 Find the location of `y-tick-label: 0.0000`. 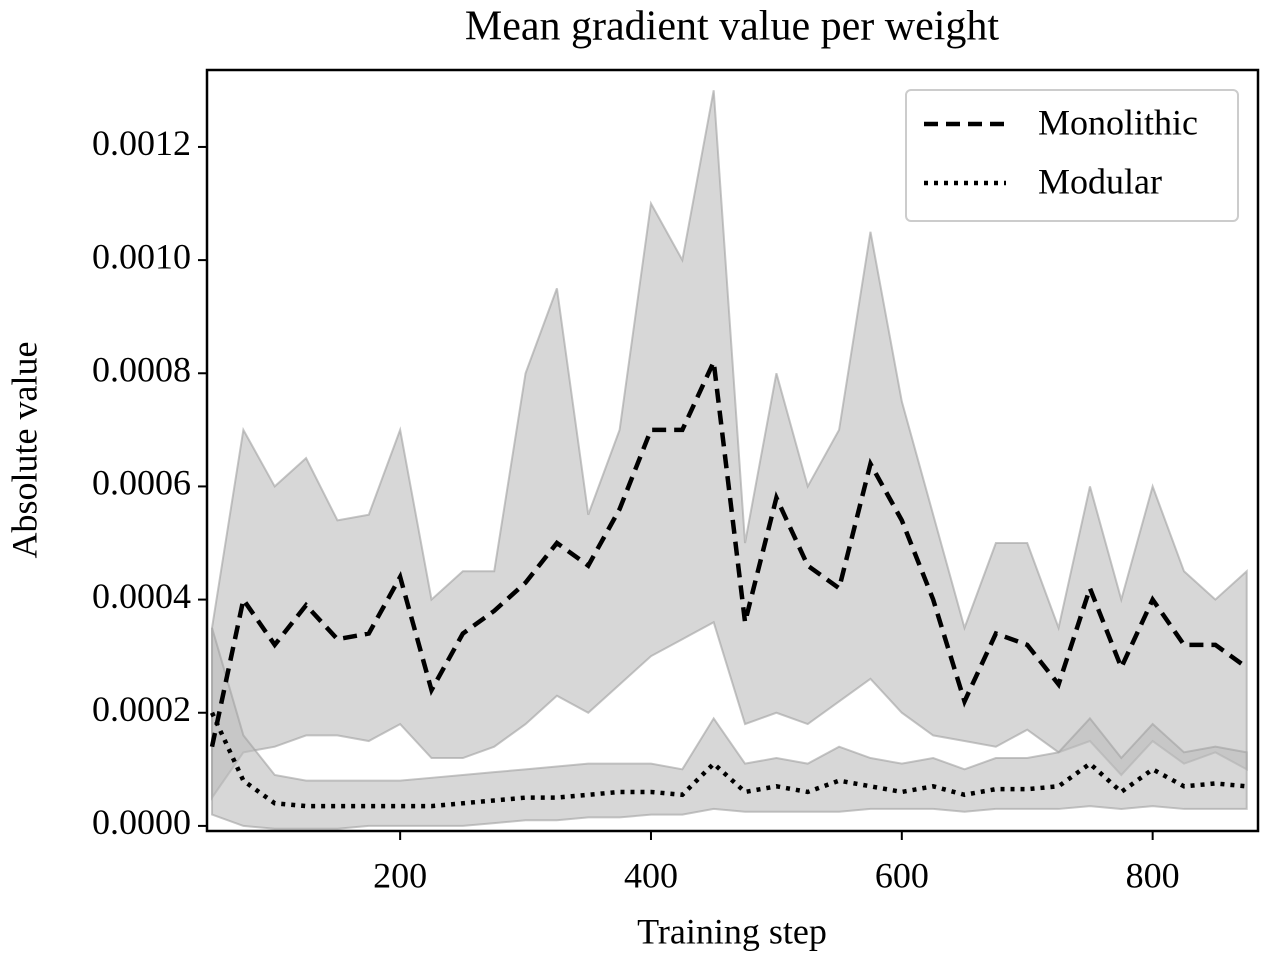

y-tick-label: 0.0000 is located at coordinates (141, 822).